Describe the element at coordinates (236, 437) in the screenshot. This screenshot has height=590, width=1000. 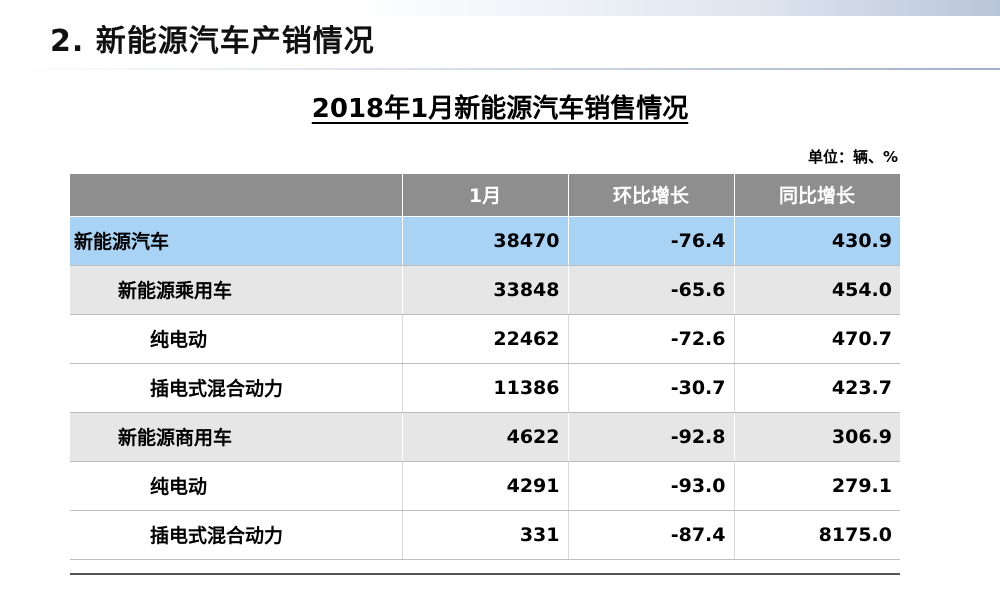
I see `row-name: 新能源商用车` at that location.